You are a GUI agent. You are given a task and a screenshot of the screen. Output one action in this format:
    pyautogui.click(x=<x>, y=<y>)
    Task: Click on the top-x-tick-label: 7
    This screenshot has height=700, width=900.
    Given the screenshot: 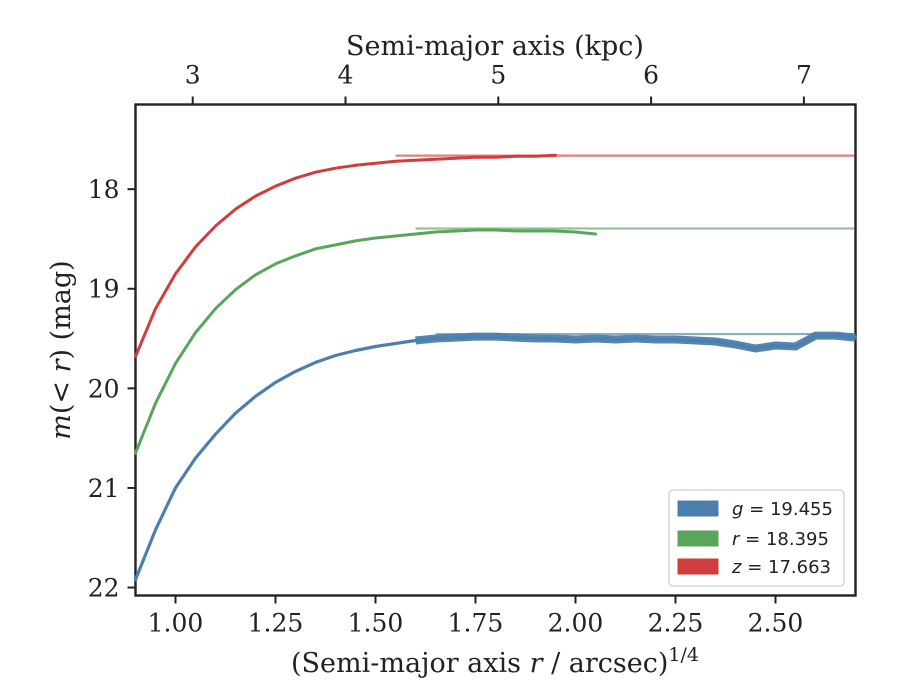 What is the action you would take?
    pyautogui.click(x=804, y=75)
    